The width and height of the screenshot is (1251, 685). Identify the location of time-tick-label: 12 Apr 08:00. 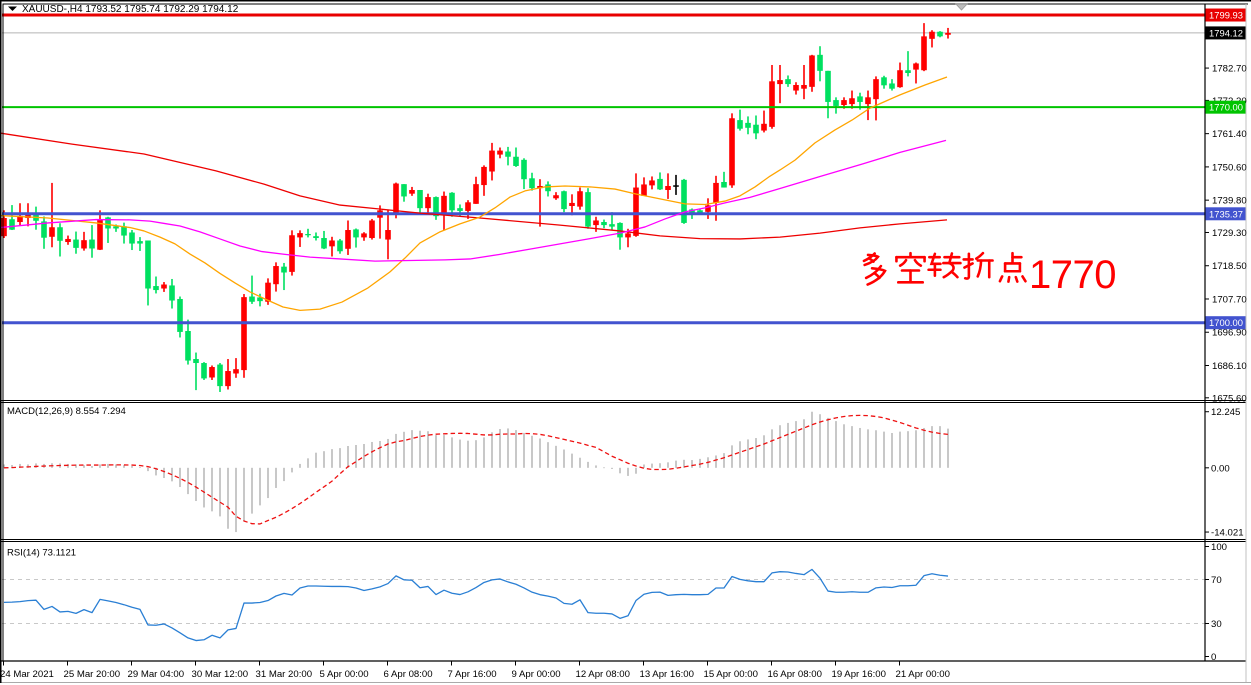
(603, 674).